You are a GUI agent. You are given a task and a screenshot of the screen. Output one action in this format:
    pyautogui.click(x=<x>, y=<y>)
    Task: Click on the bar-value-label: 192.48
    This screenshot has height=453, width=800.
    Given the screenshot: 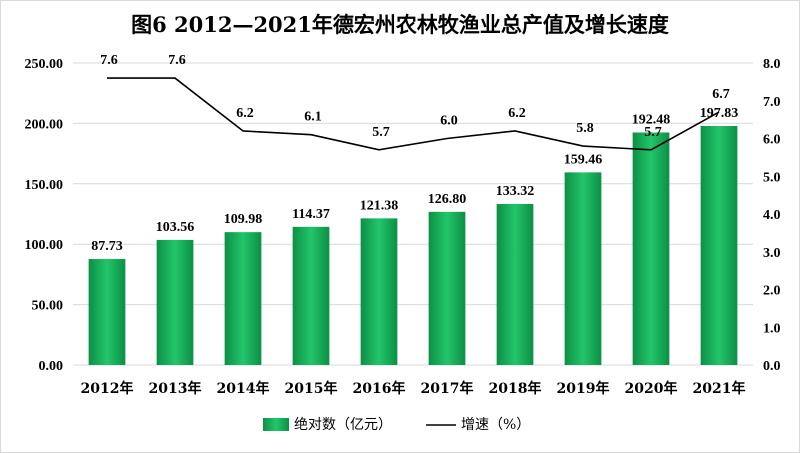 What is the action you would take?
    pyautogui.click(x=651, y=119)
    